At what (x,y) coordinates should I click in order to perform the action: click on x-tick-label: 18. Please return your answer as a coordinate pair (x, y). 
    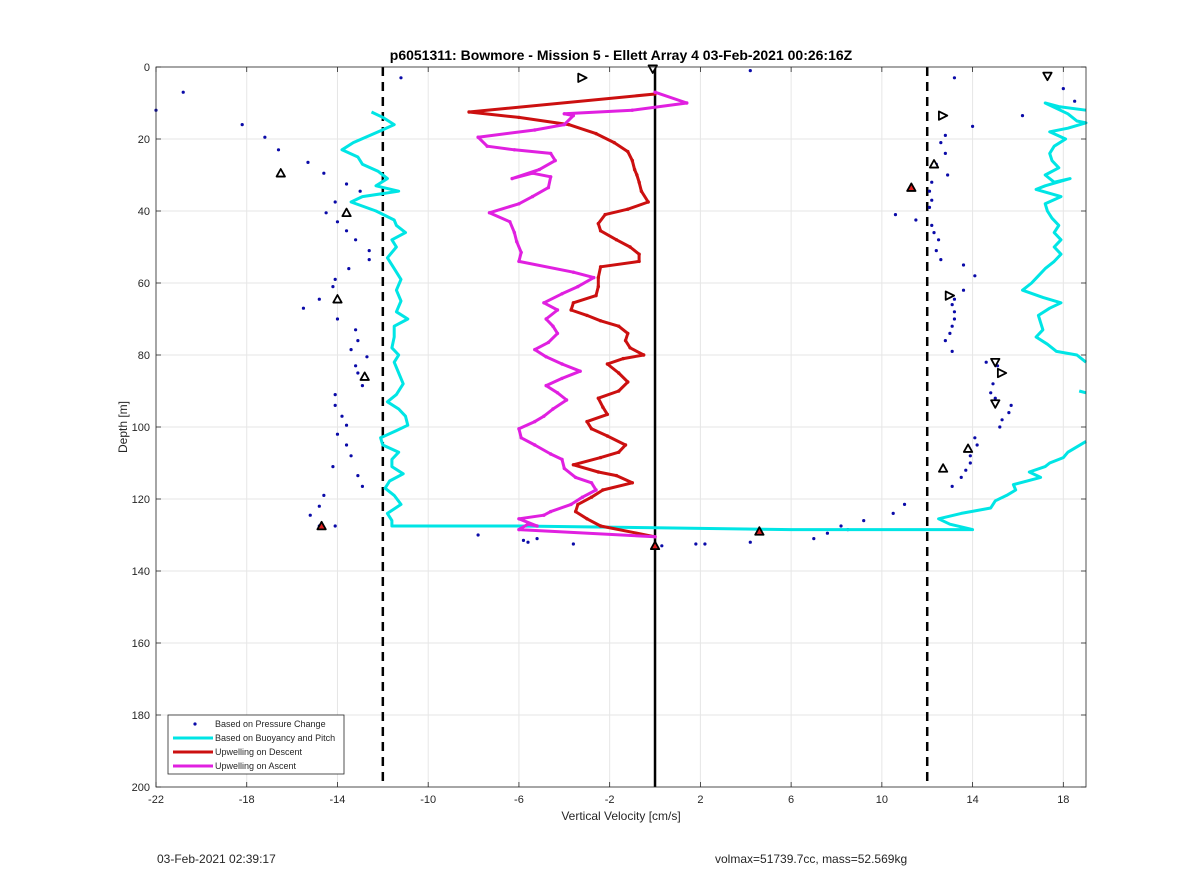
    Looking at the image, I should click on (1063, 800).